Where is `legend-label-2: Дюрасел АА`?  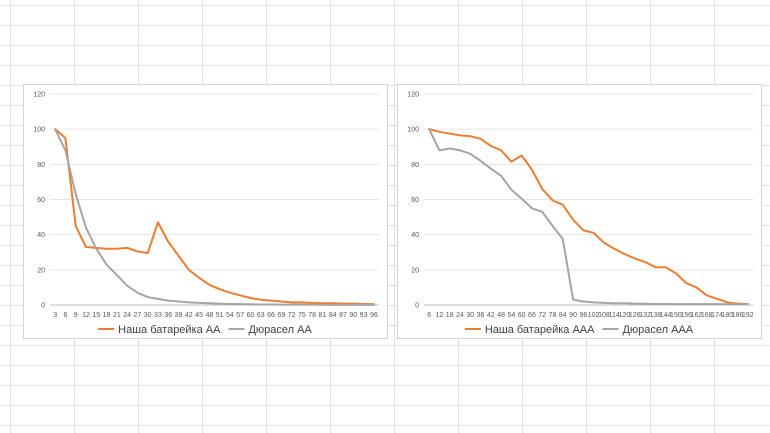 legend-label-2: Дюрасел АА is located at coordinates (280, 330).